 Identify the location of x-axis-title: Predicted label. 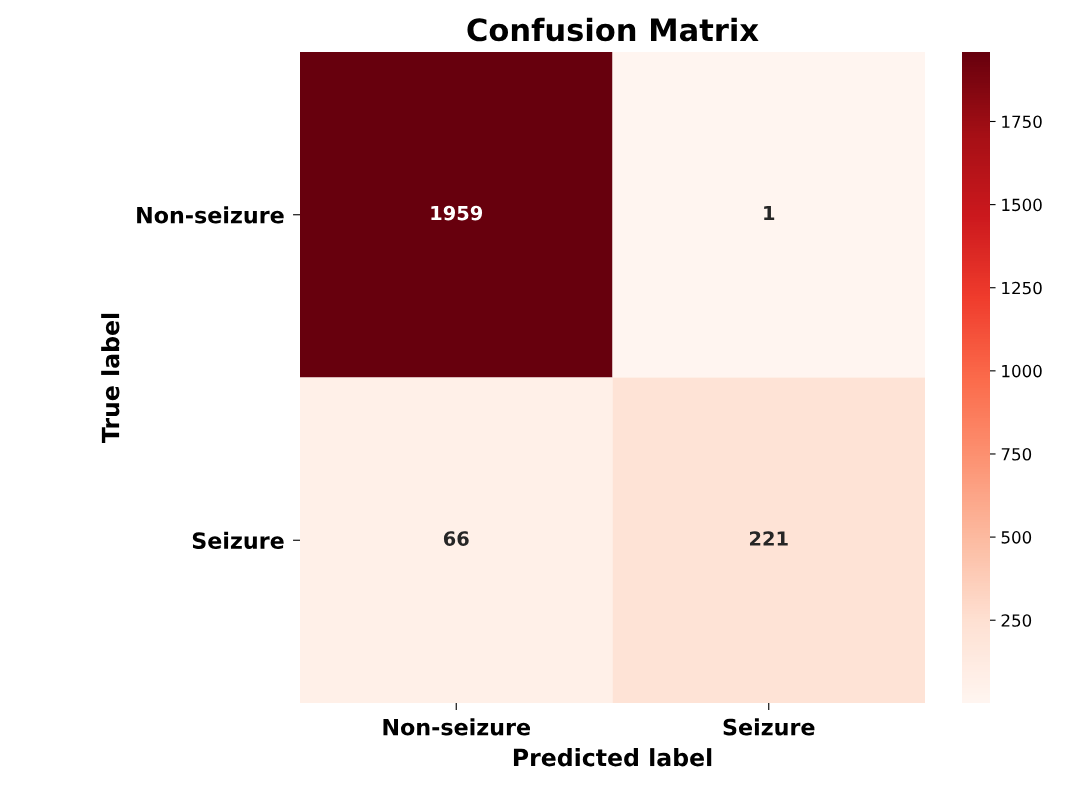
(612, 757).